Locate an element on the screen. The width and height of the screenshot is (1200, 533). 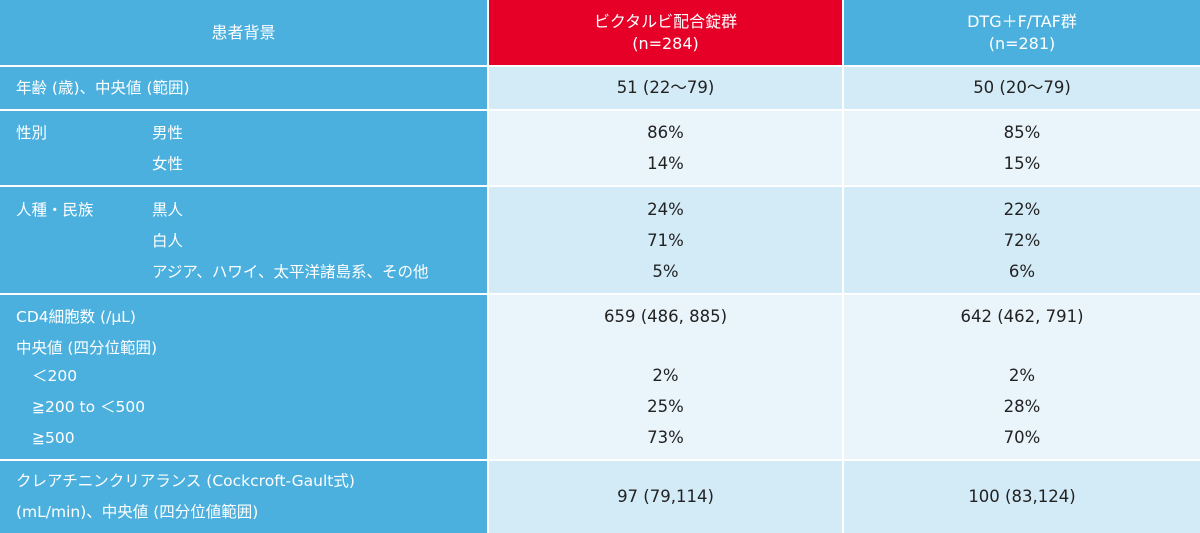
cd4-mid-value: 25% is located at coordinates (665, 406).